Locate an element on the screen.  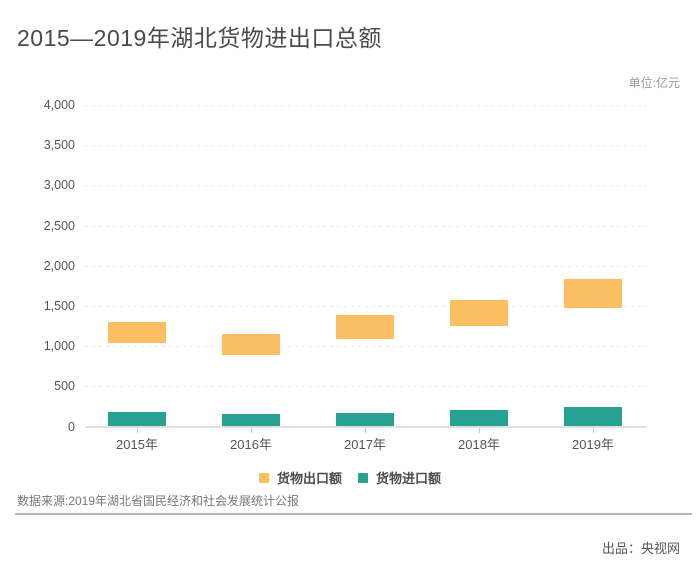
y-axis-tick-label: 500 is located at coordinates (64, 386).